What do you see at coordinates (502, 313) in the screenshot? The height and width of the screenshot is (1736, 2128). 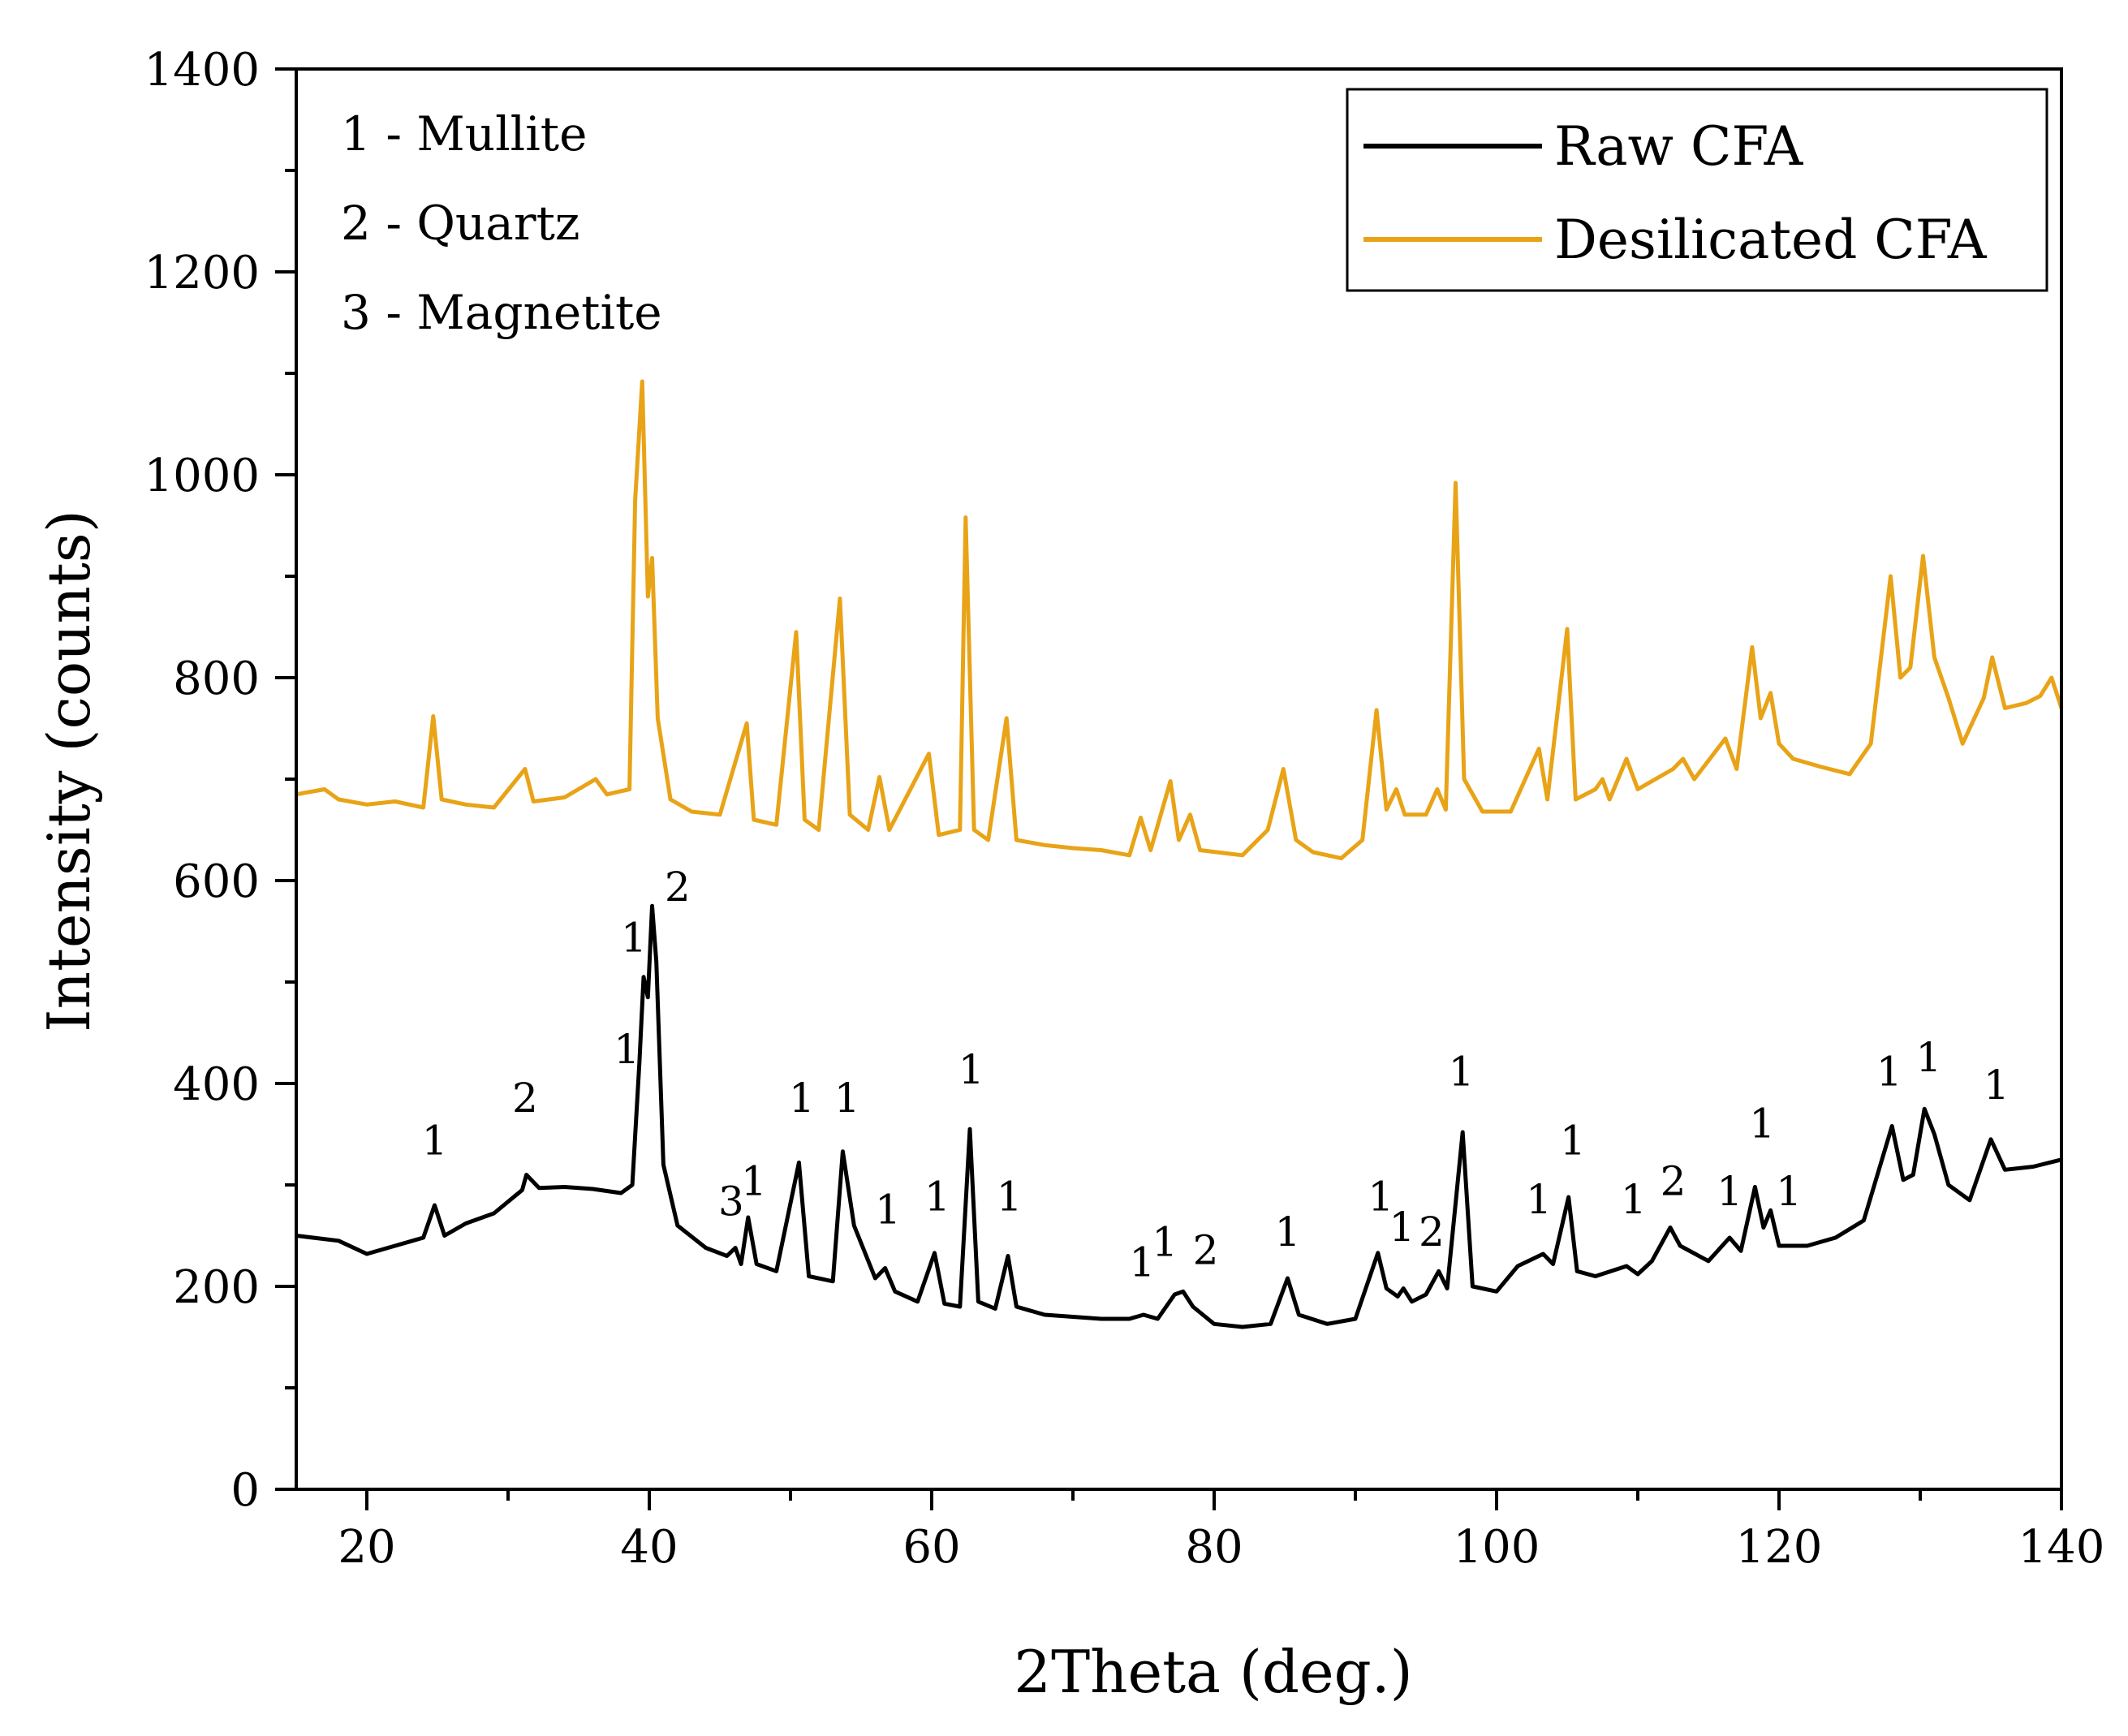 I see `phase-key-item: 3 - Magnetite` at bounding box center [502, 313].